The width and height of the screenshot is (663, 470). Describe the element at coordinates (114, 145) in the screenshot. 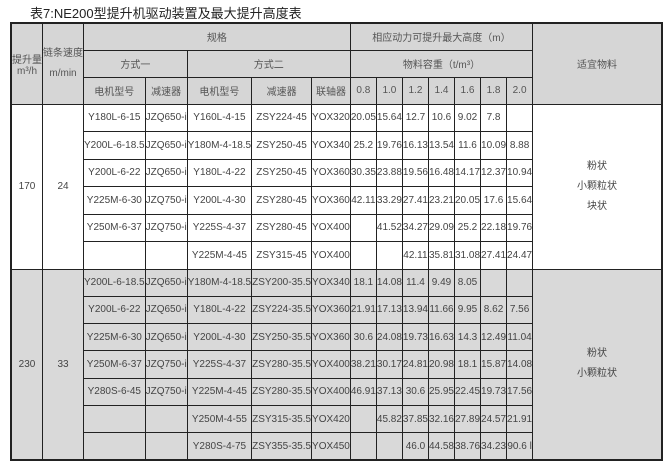

I see `table-cell: Y200L-6-18.5` at that location.